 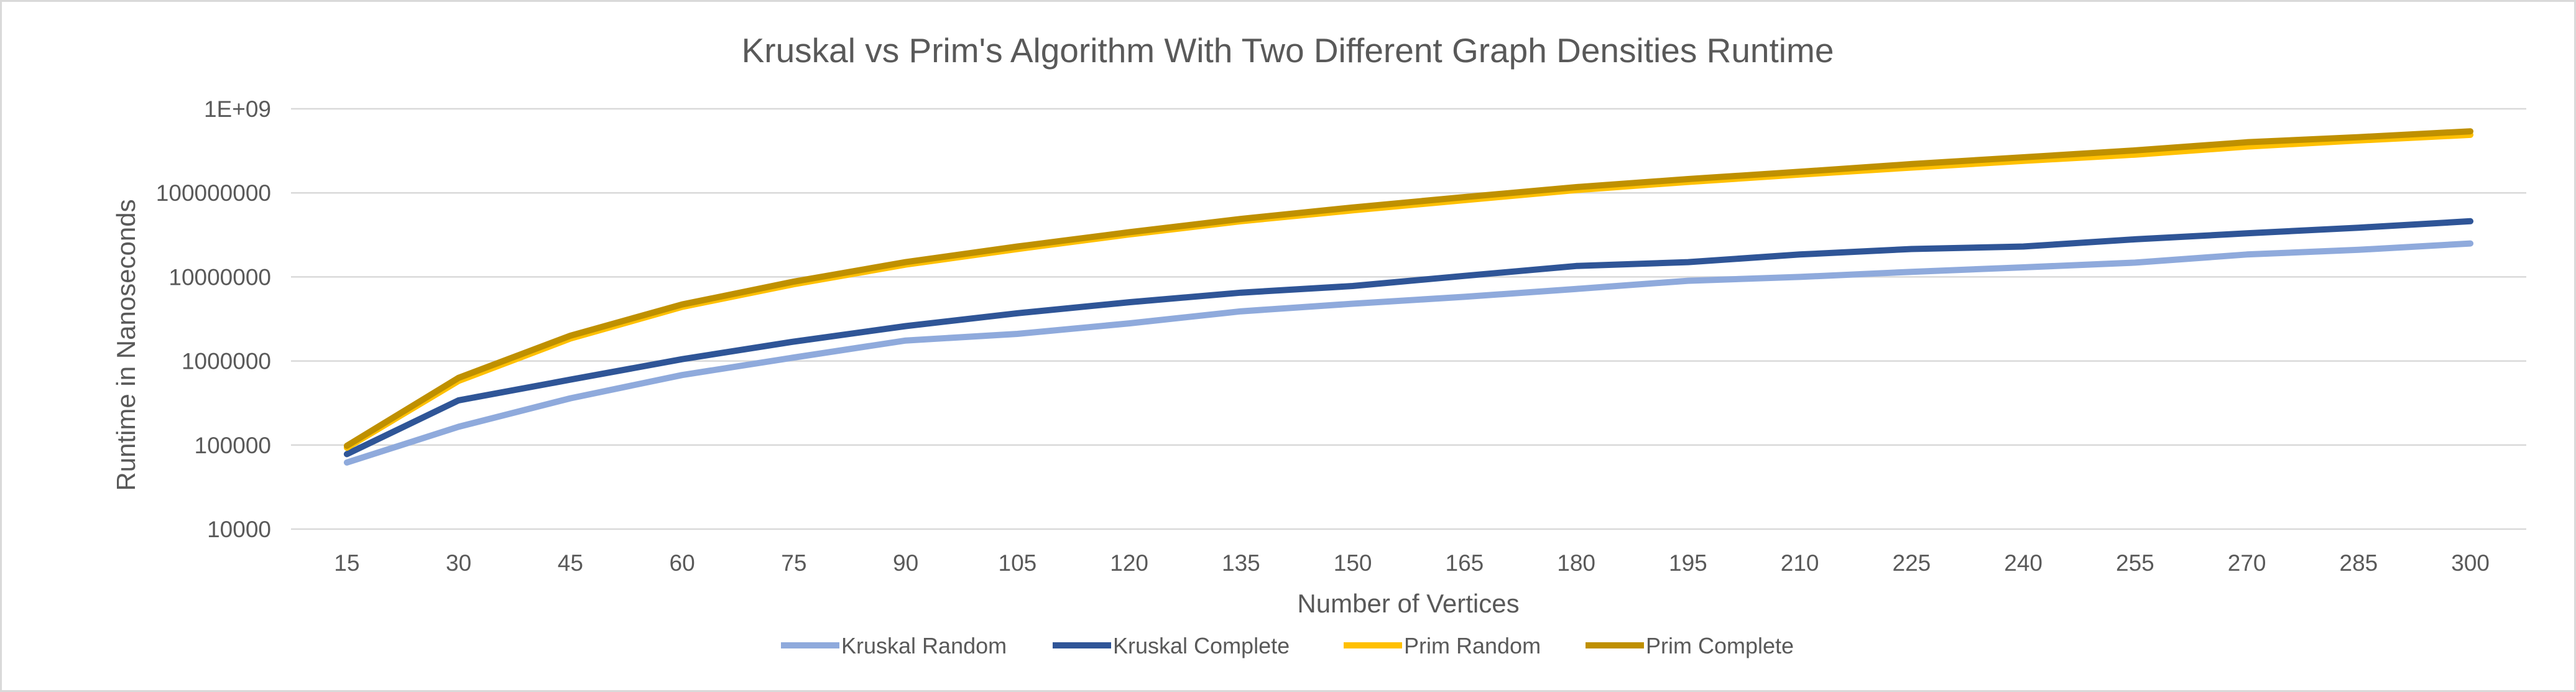 I want to click on x-tick-label: 195, so click(x=1688, y=563).